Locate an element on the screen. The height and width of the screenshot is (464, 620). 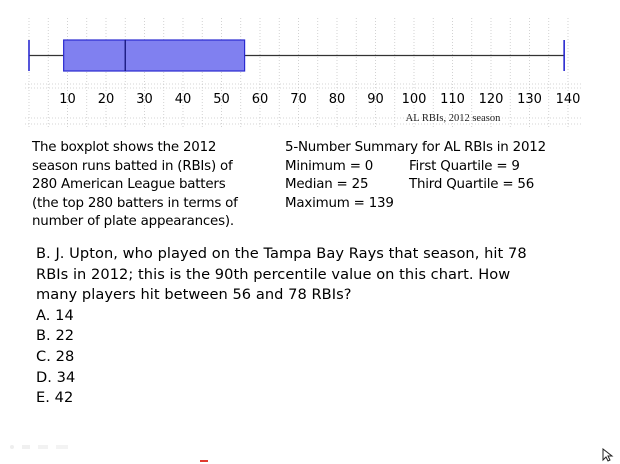
axis-label: AL RBIs, 2012 season is located at coordinates (453, 118).